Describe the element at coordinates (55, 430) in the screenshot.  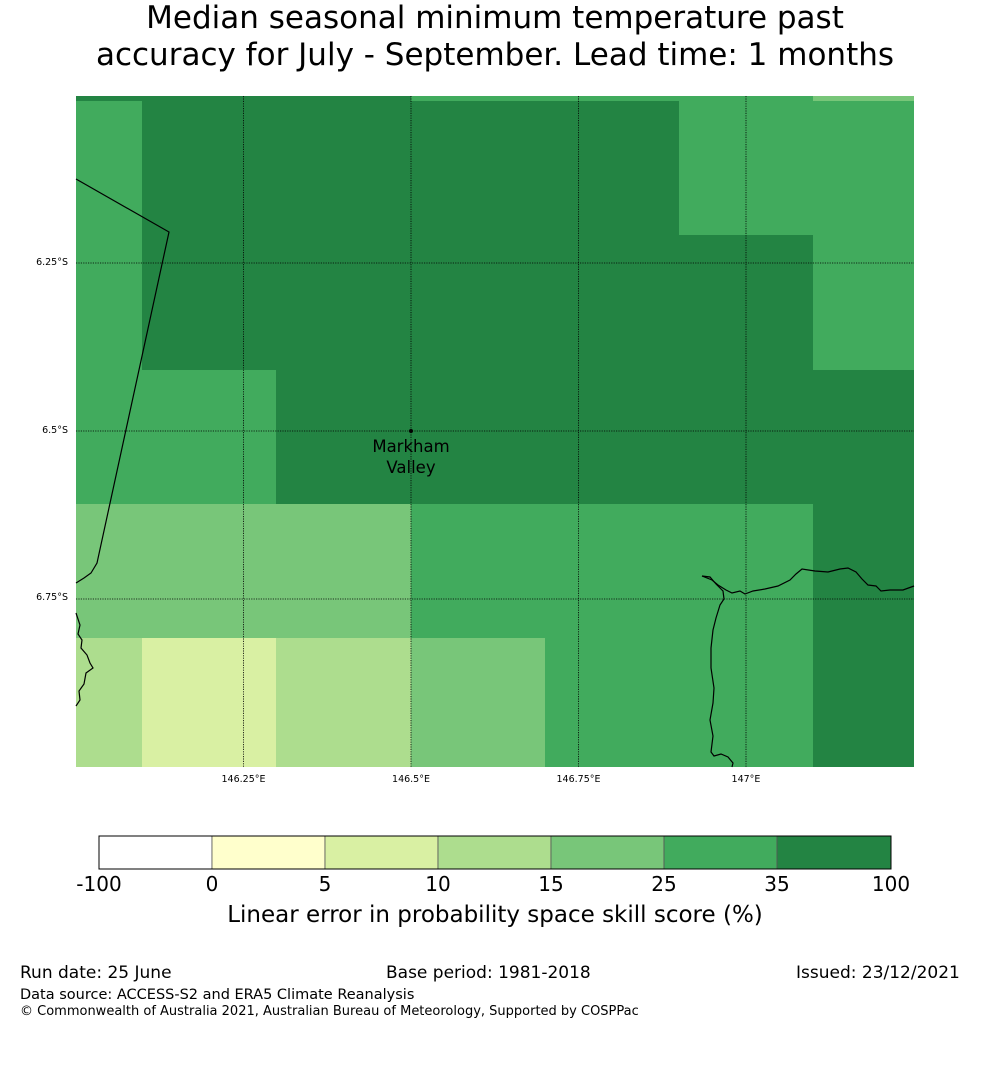
I see `lat-label-650: 6.5°S` at that location.